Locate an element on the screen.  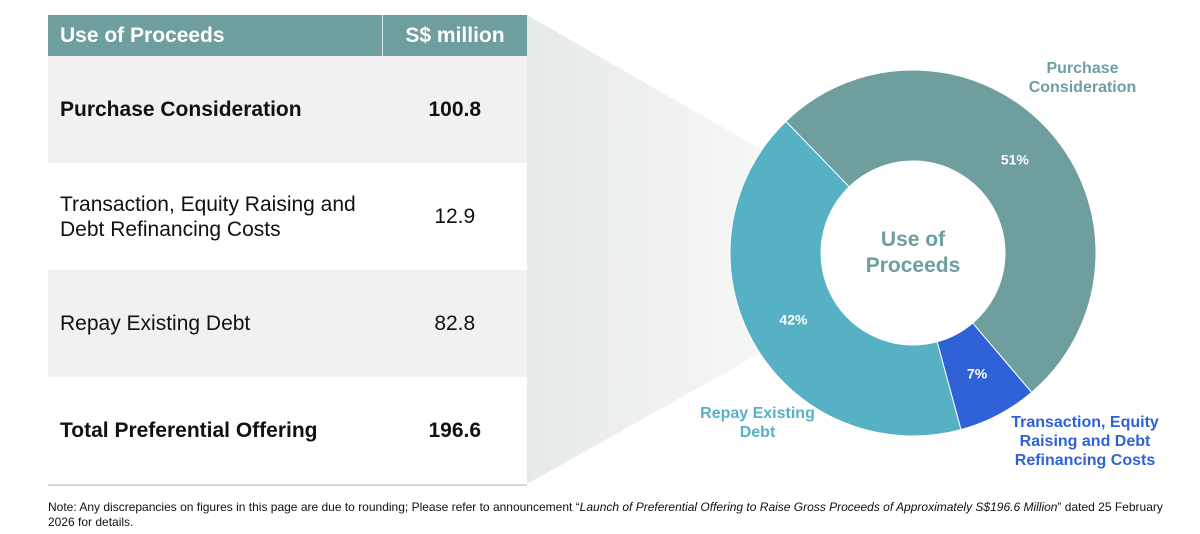
row: Purchase Consideration 100.8 is located at coordinates (287, 109).